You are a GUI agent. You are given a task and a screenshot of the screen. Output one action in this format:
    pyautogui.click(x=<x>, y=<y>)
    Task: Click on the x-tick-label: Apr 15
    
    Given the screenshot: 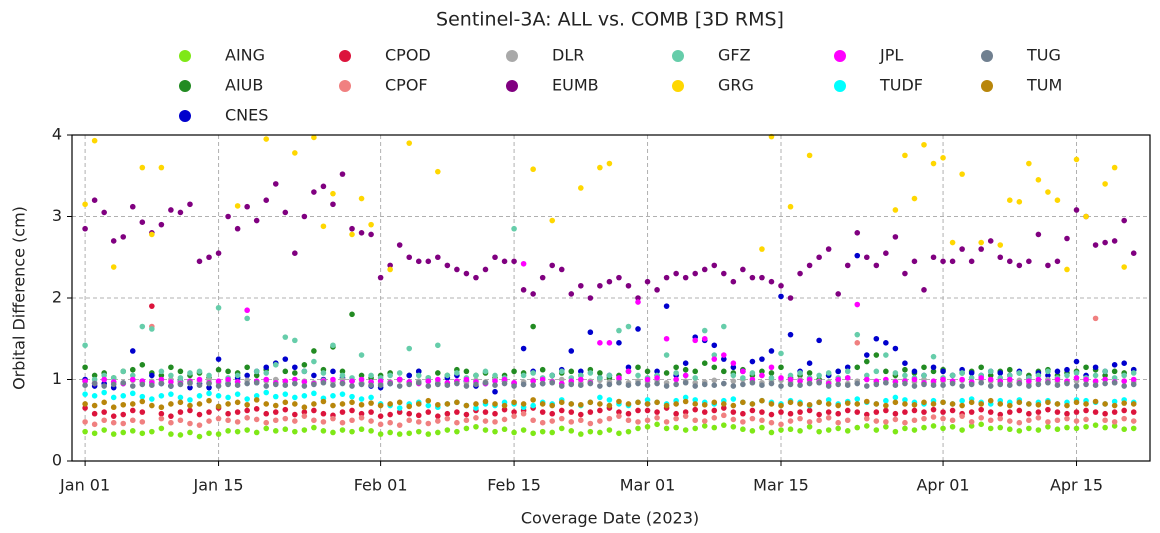 What is the action you would take?
    pyautogui.click(x=1076, y=485)
    